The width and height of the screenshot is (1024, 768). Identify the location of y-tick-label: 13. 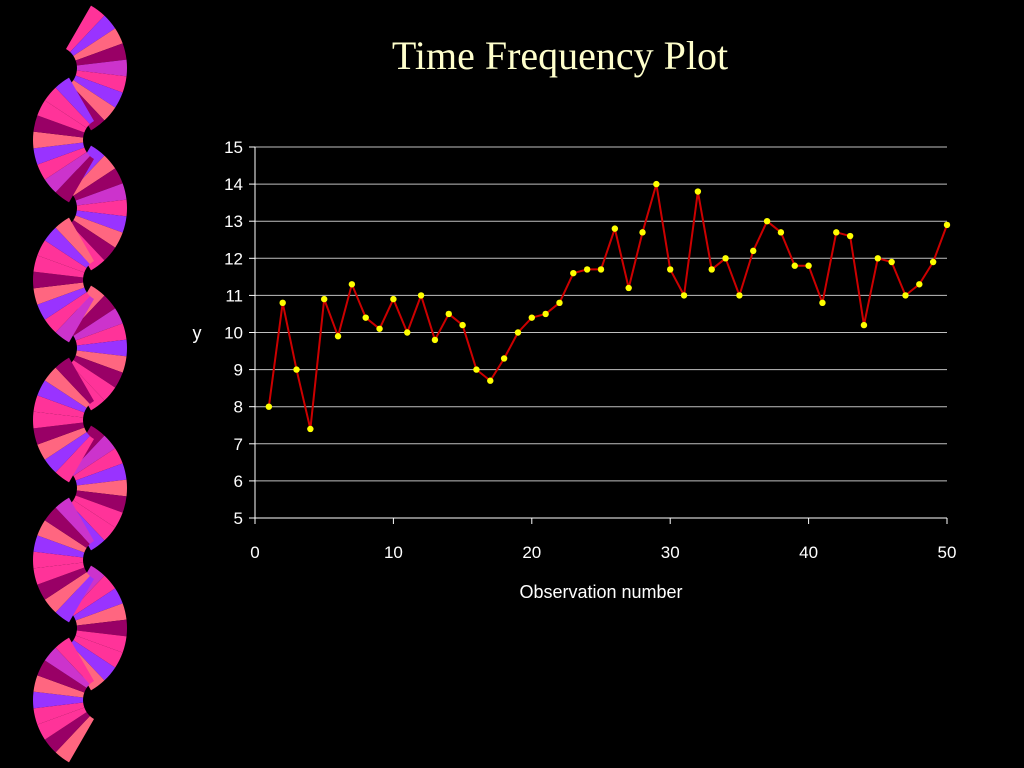
(233, 221).